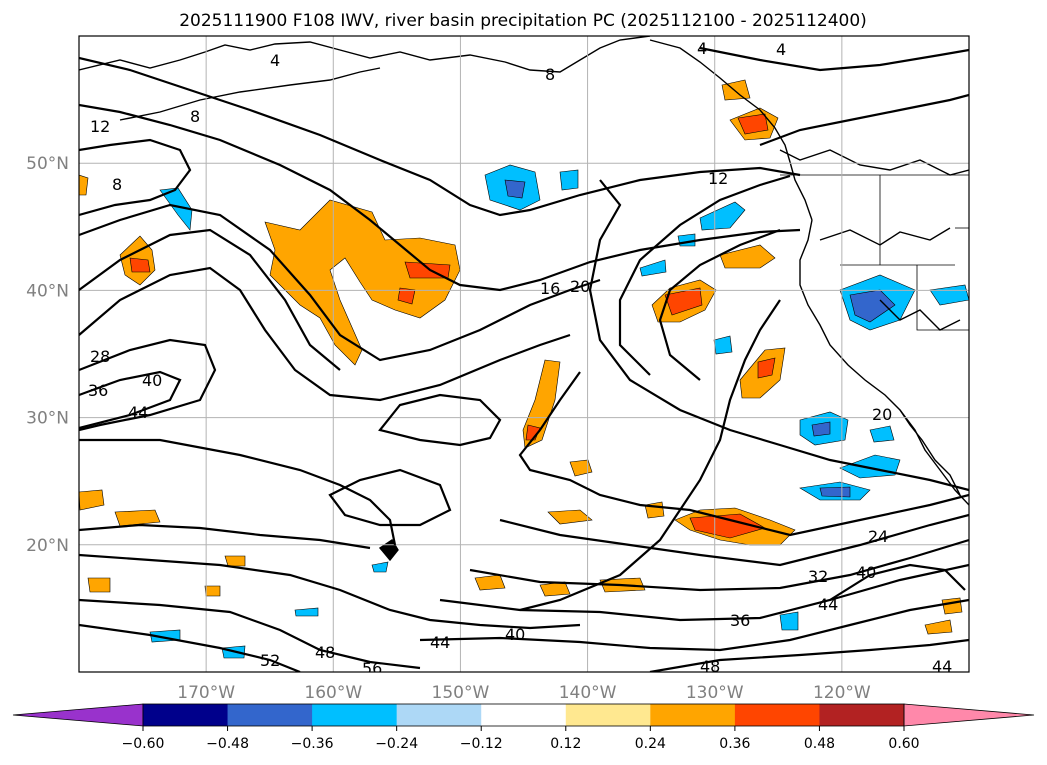 The image size is (1047, 765). I want to click on longitude-label: 170°W, so click(206, 693).